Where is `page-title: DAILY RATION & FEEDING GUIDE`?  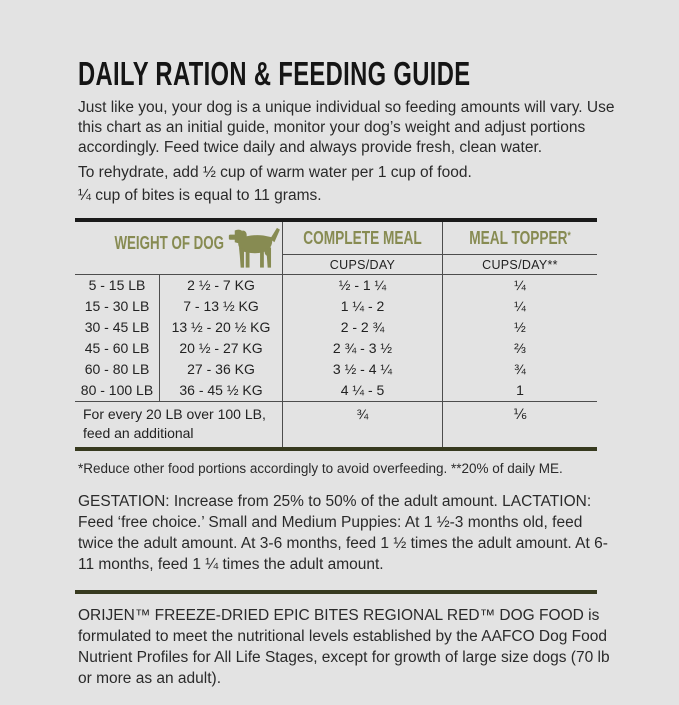 page-title: DAILY RATION & FEEDING GUIDE is located at coordinates (274, 73).